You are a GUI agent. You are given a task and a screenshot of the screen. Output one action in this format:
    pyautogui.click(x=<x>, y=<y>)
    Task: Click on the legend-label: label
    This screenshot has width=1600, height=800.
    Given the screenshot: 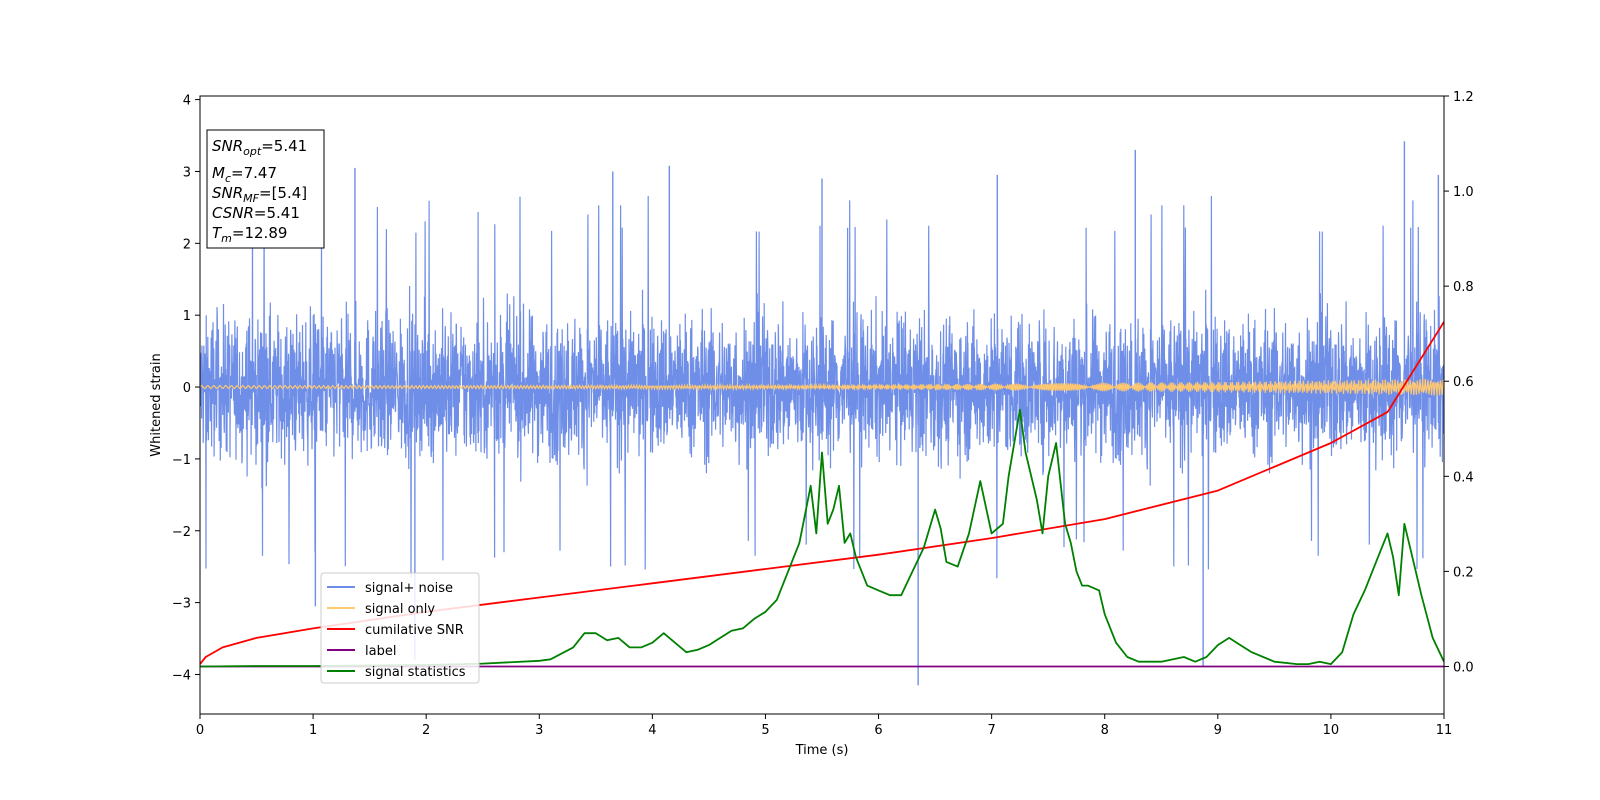 What is the action you would take?
    pyautogui.click(x=380, y=651)
    